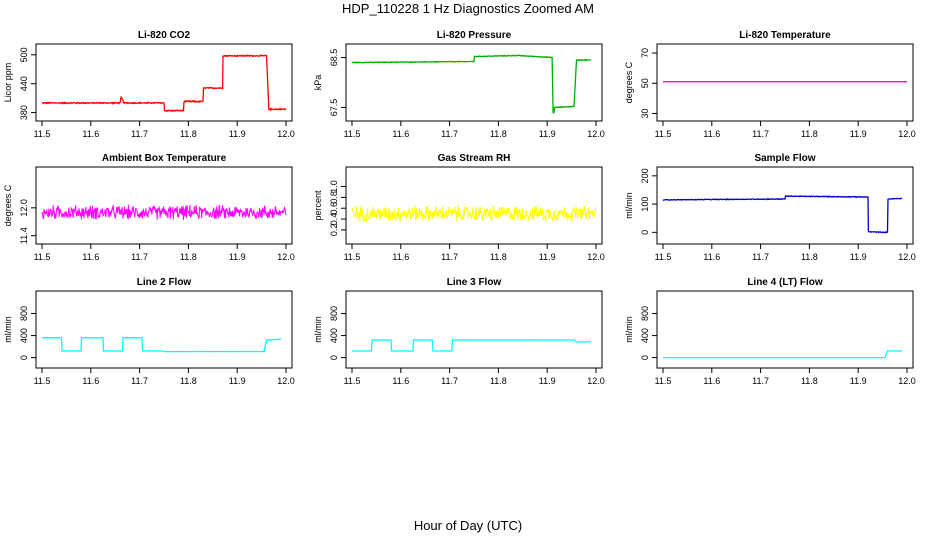 The height and width of the screenshot is (540, 936). I want to click on y-tick-label: 0.6, so click(334, 208).